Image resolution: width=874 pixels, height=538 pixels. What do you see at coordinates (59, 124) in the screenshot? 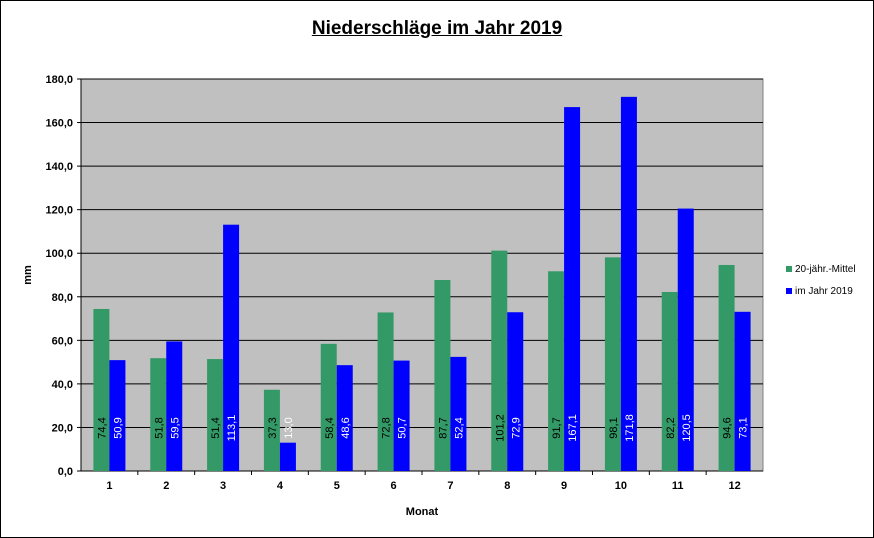
I see `y-tick-label: 160,0` at bounding box center [59, 124].